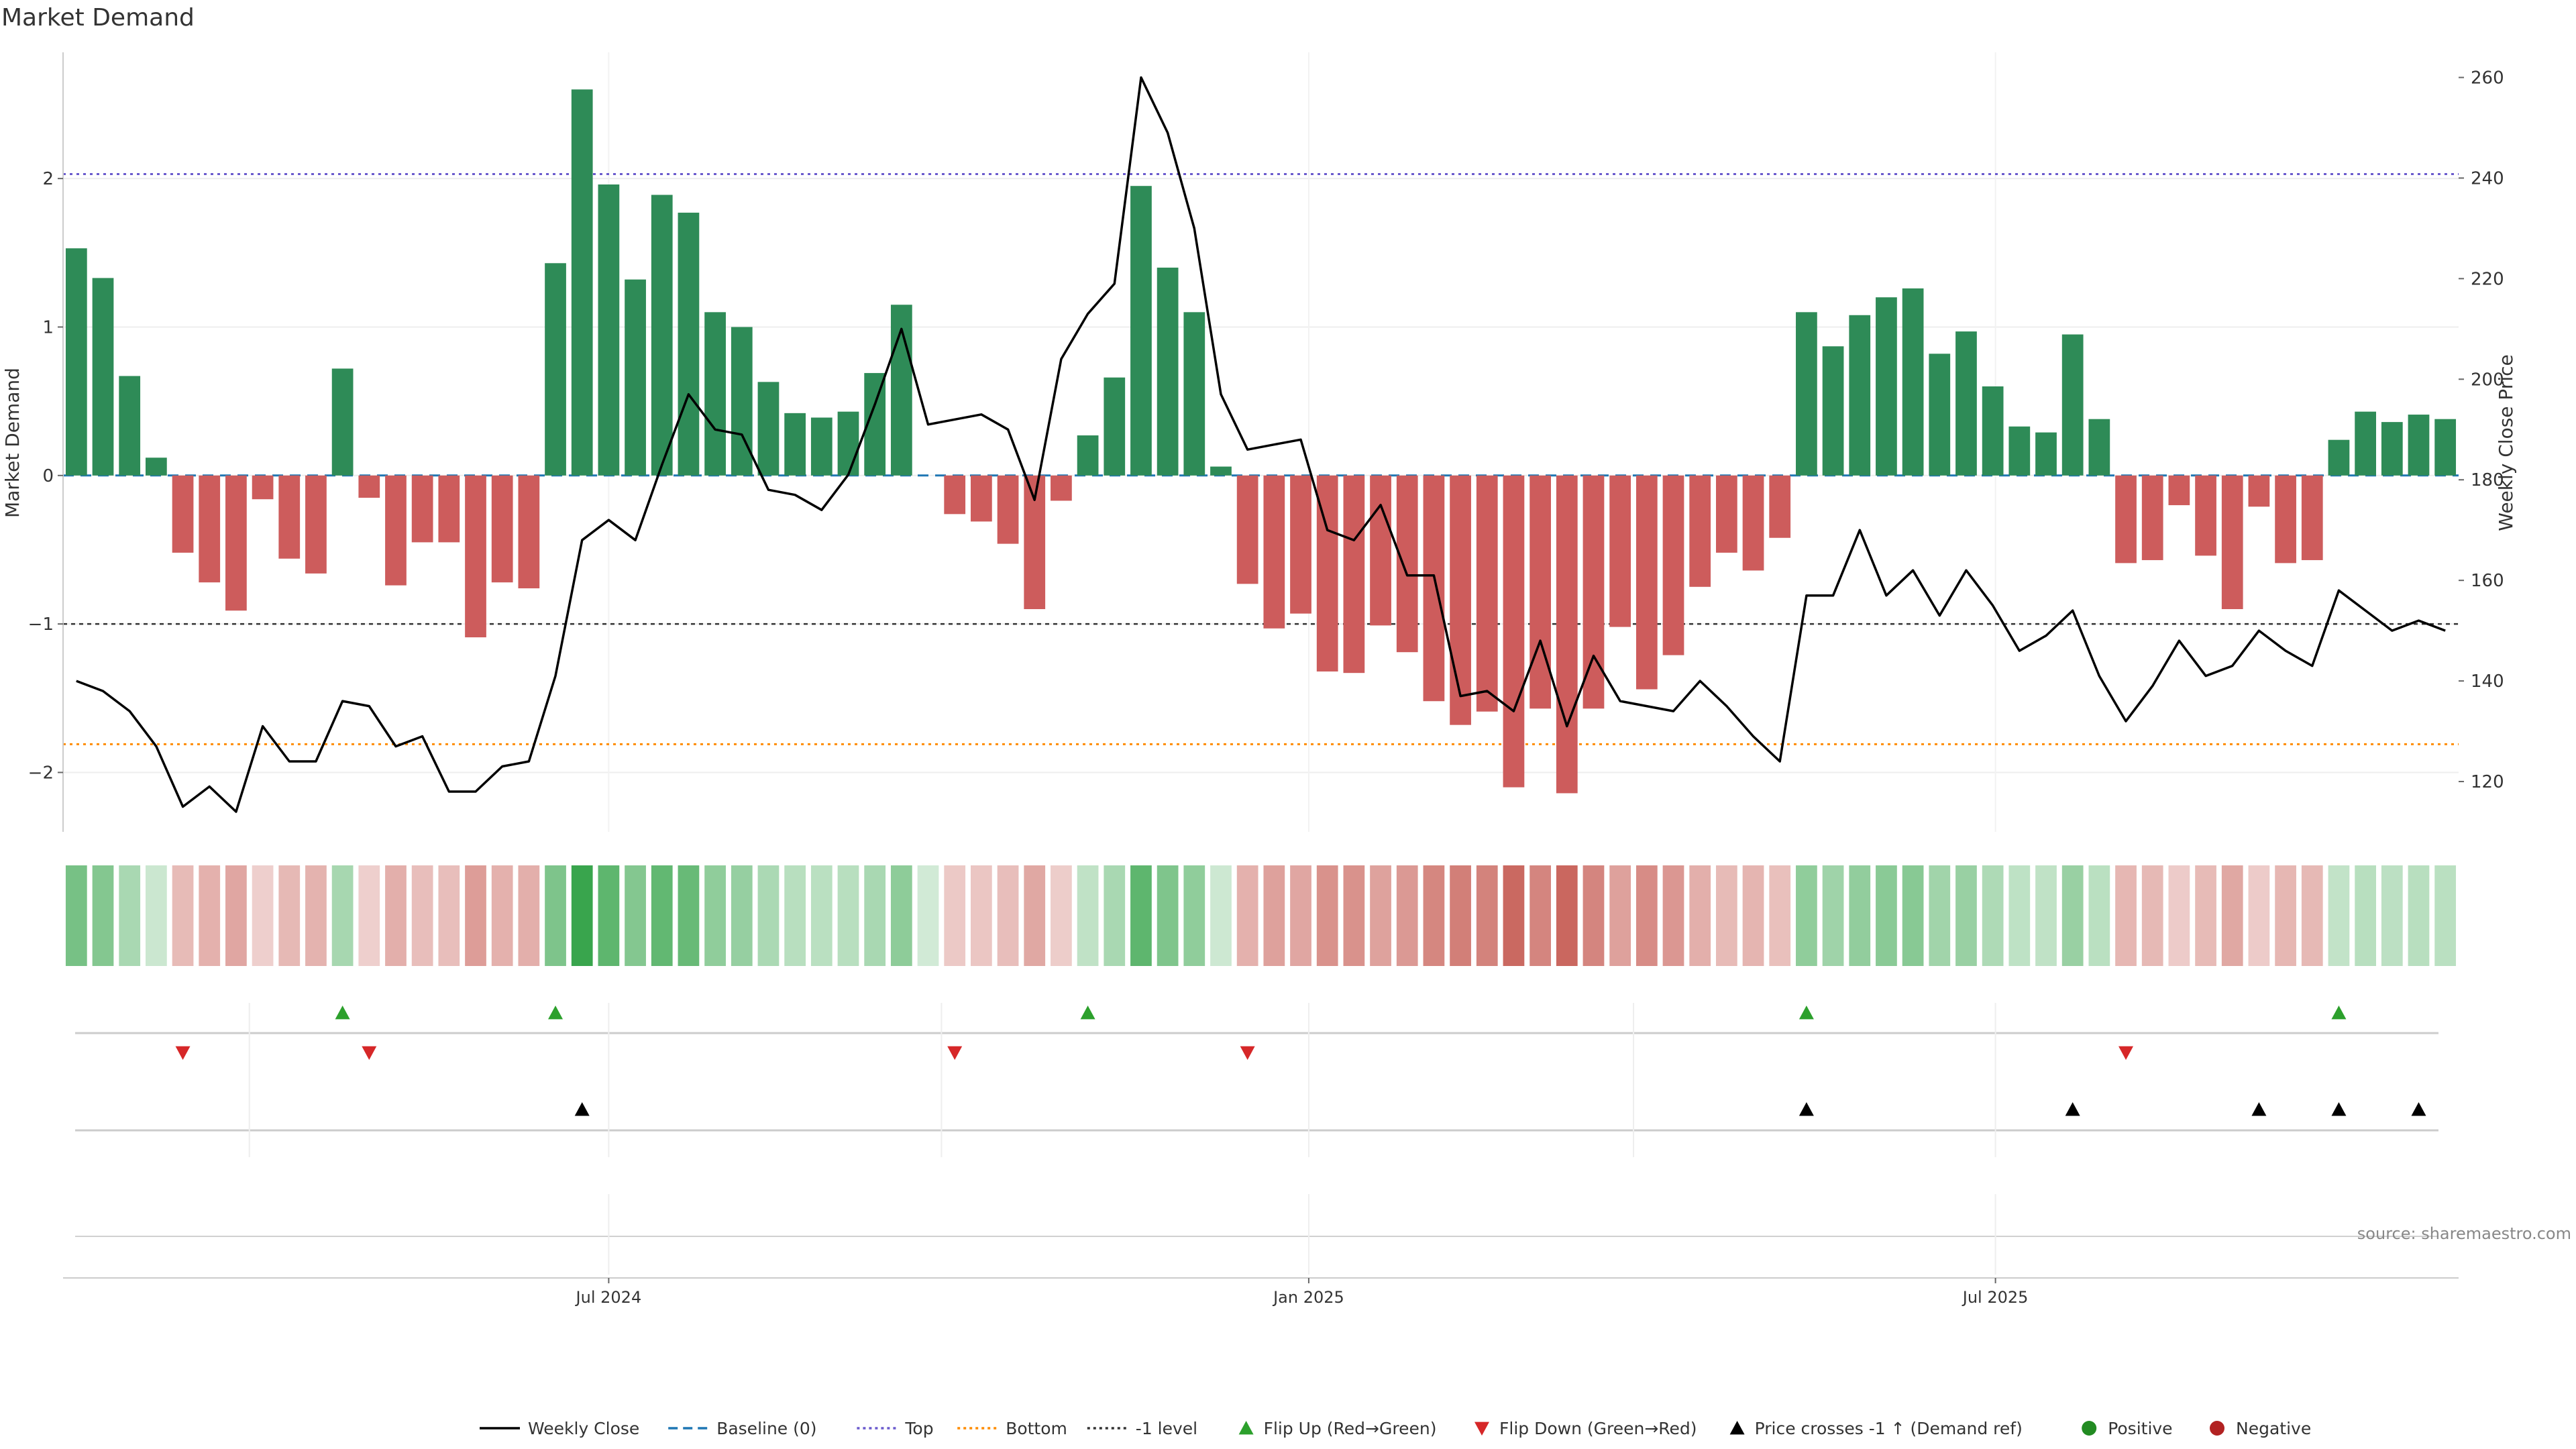  I want to click on x-tick-label: Jan 2025, so click(1308, 1297).